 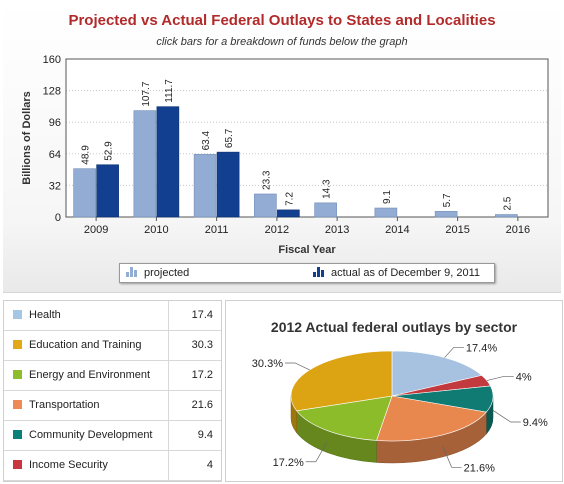 What do you see at coordinates (194, 405) in the screenshot?
I see `sector-value: 21.6` at bounding box center [194, 405].